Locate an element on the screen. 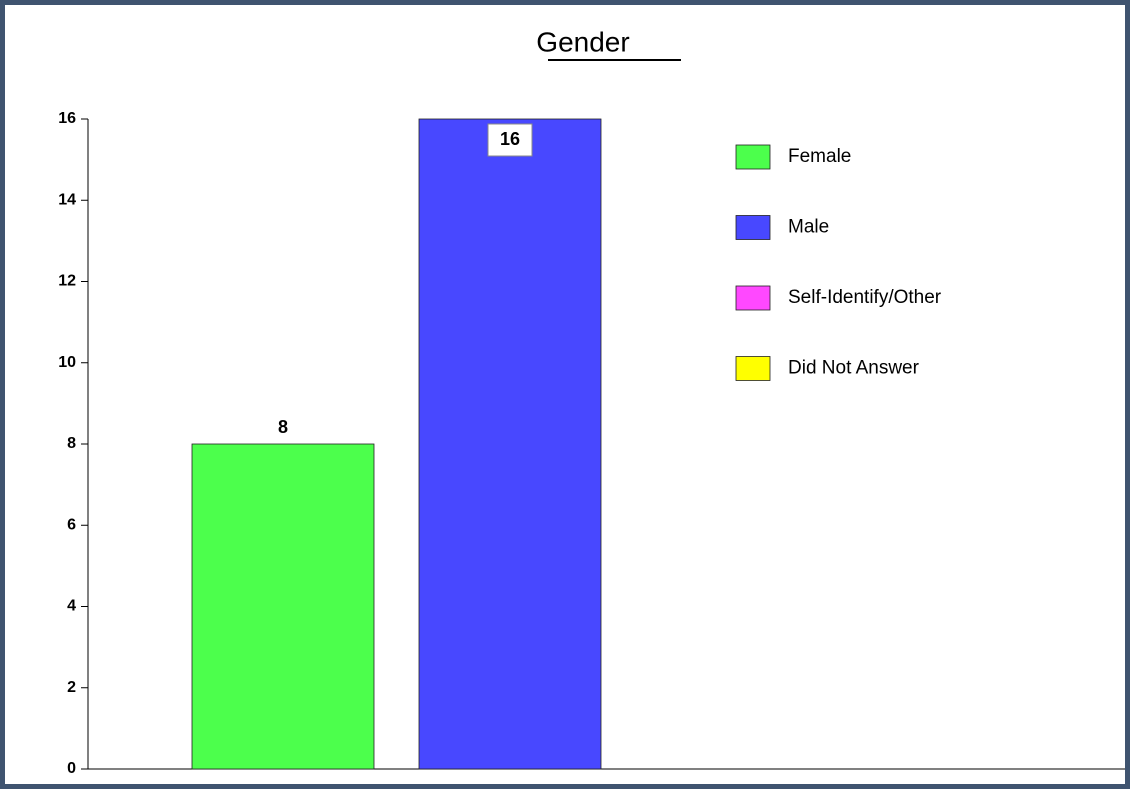  y-tick-label: 0 is located at coordinates (71, 768).